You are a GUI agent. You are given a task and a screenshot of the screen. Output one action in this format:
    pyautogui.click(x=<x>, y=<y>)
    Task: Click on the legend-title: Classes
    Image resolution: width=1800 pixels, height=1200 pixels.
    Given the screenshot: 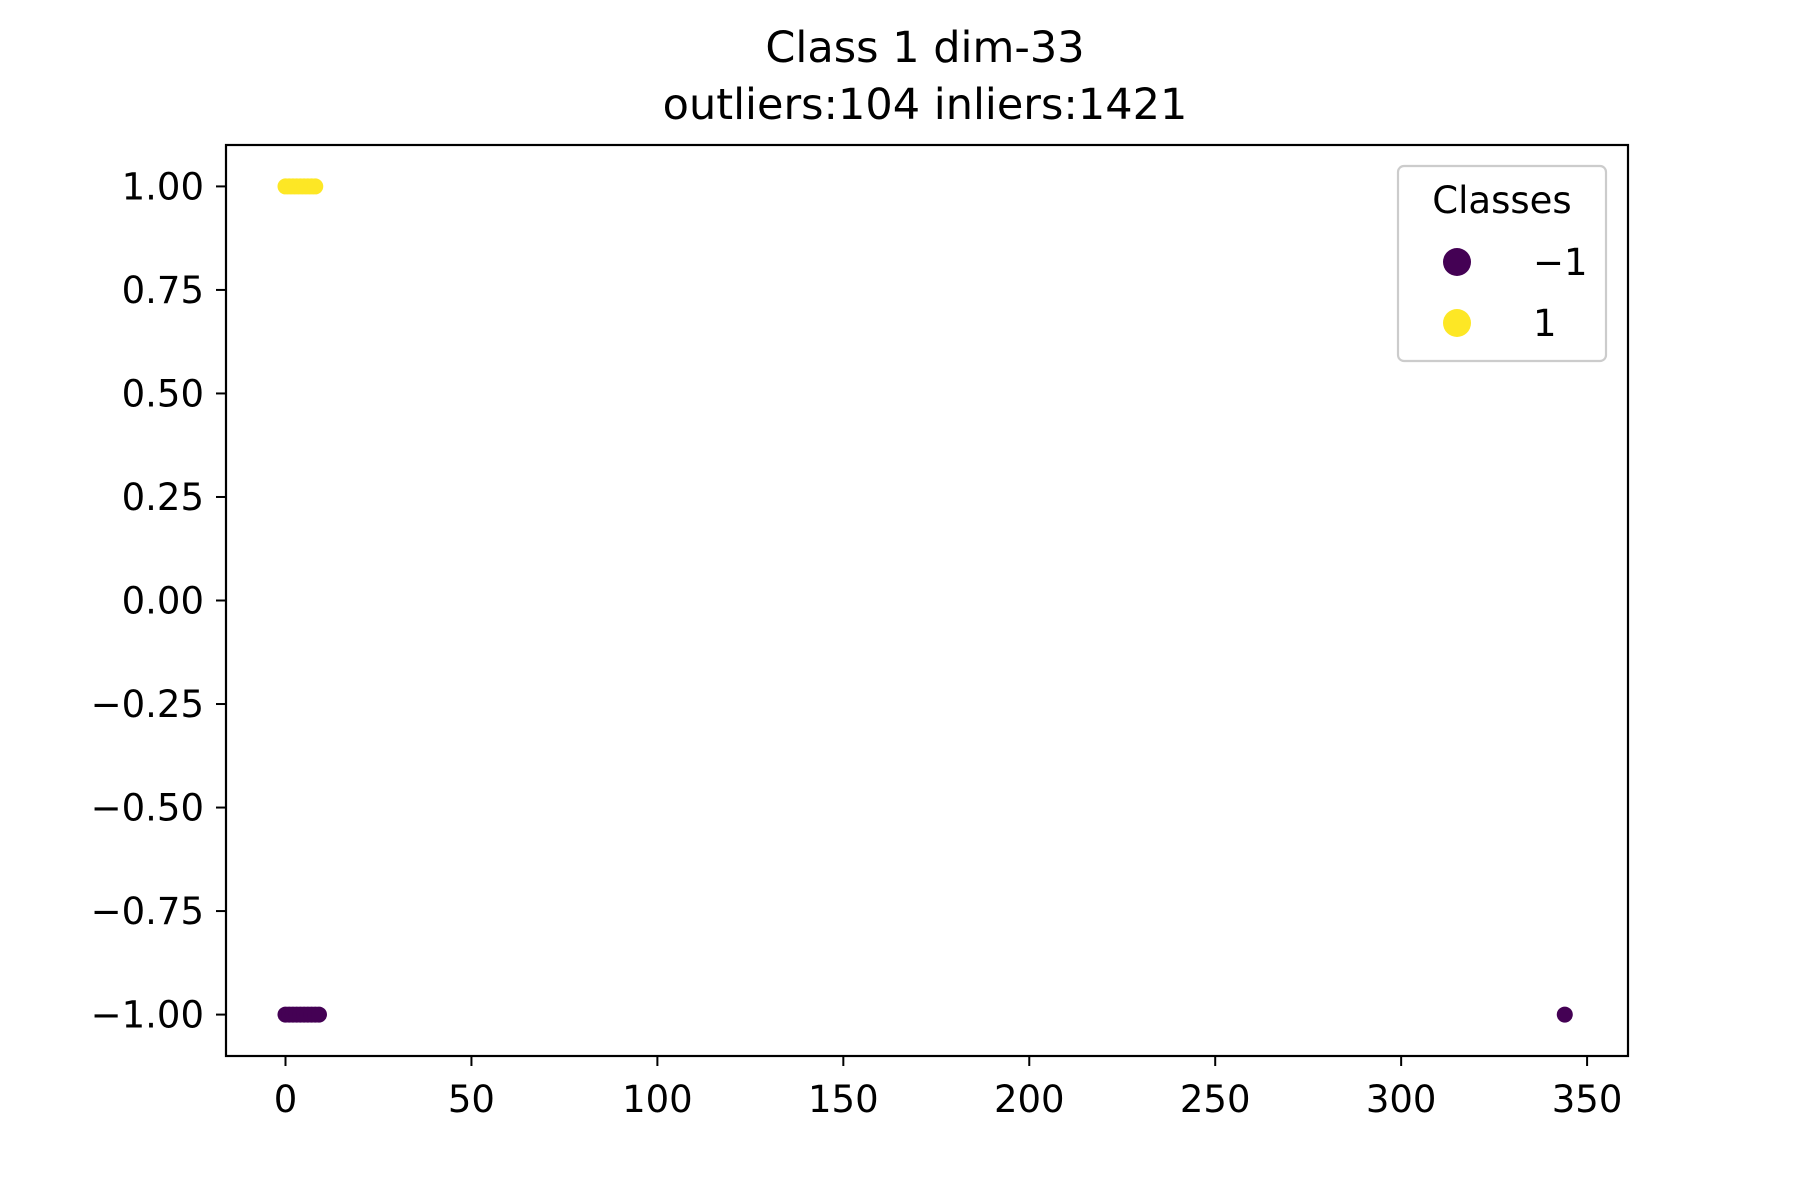 What is the action you would take?
    pyautogui.click(x=1501, y=200)
    